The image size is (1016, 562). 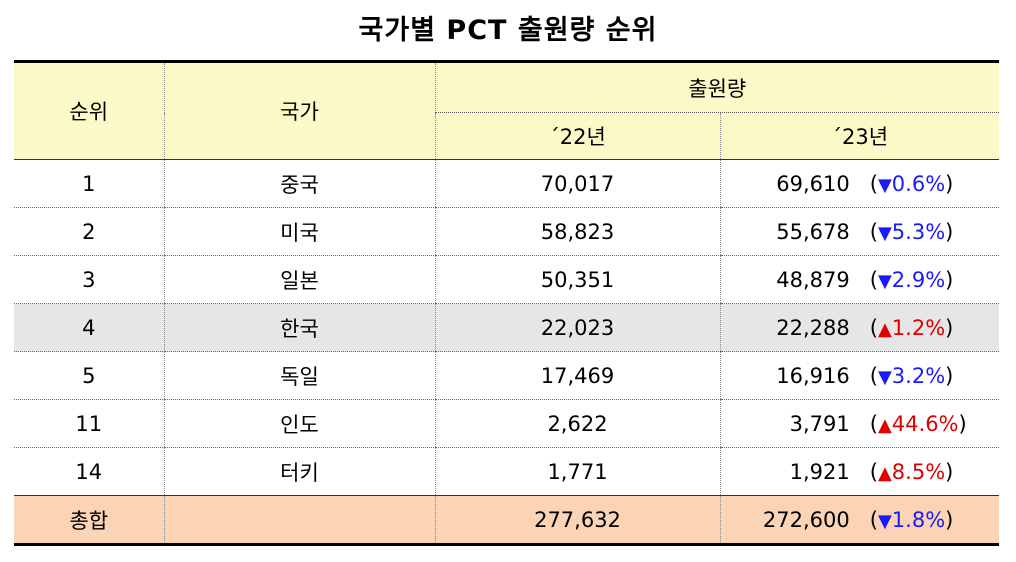 I want to click on rank-cell: 1, so click(x=89, y=183).